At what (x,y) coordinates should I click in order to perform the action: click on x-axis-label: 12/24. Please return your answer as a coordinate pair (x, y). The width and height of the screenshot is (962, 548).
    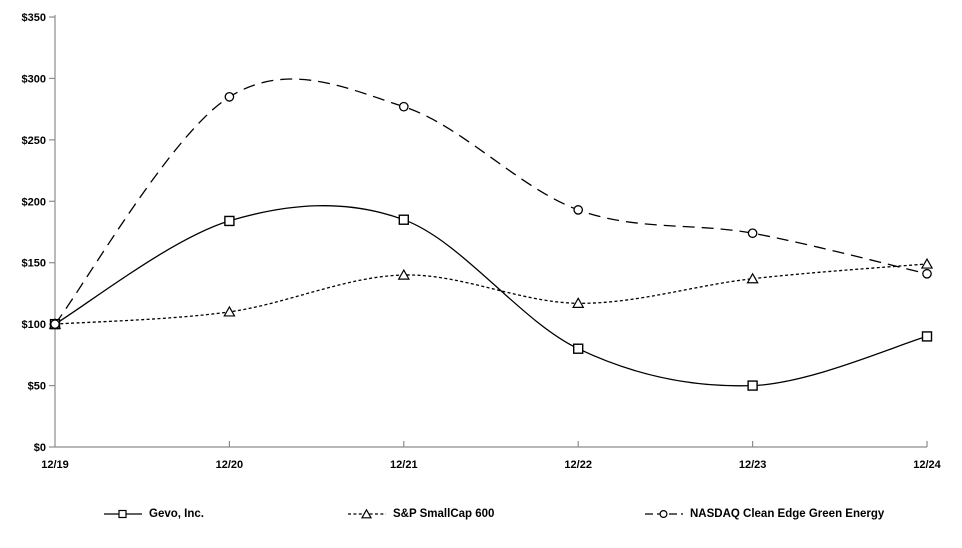
    Looking at the image, I should click on (927, 465).